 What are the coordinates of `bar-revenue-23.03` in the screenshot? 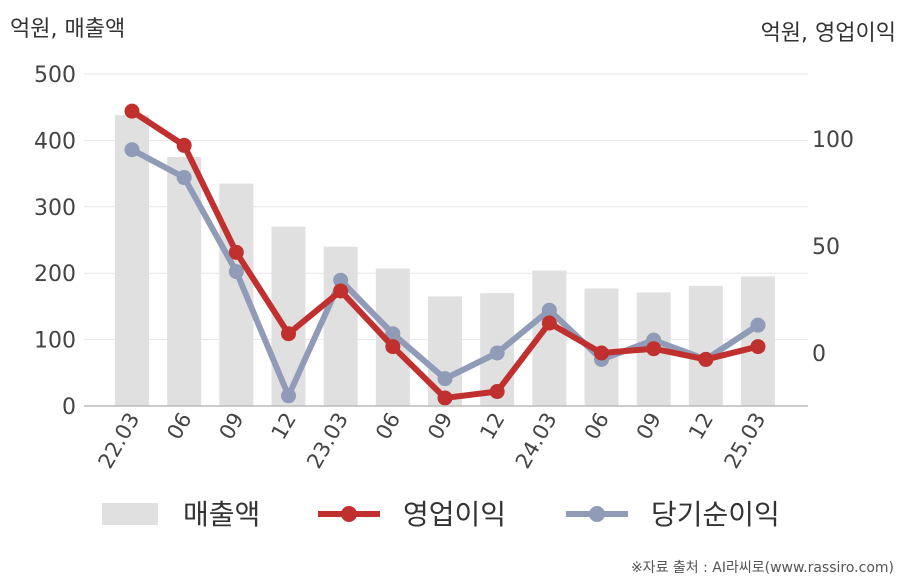 It's located at (340, 326).